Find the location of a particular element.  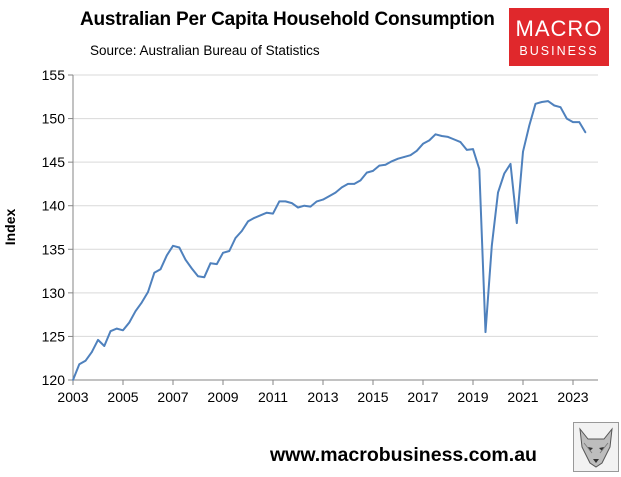

x-tick-label: 2023 is located at coordinates (572, 397).